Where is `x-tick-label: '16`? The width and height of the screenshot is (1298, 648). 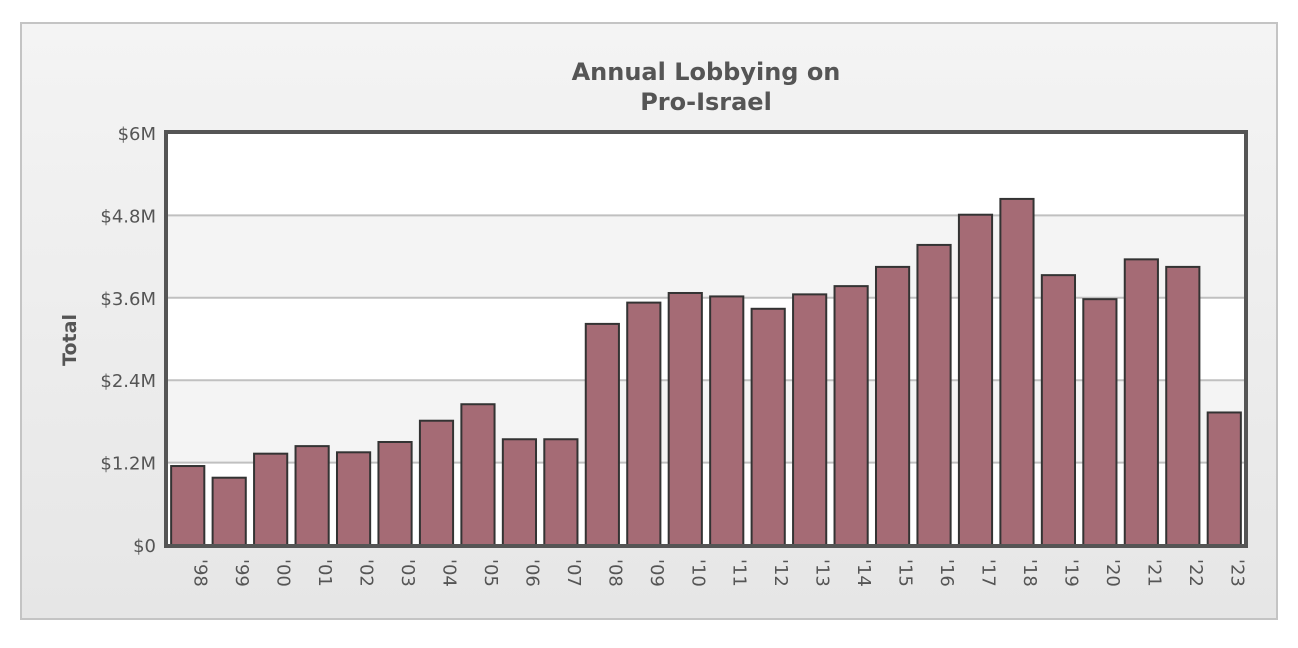
x-tick-label: '16 is located at coordinates (946, 573).